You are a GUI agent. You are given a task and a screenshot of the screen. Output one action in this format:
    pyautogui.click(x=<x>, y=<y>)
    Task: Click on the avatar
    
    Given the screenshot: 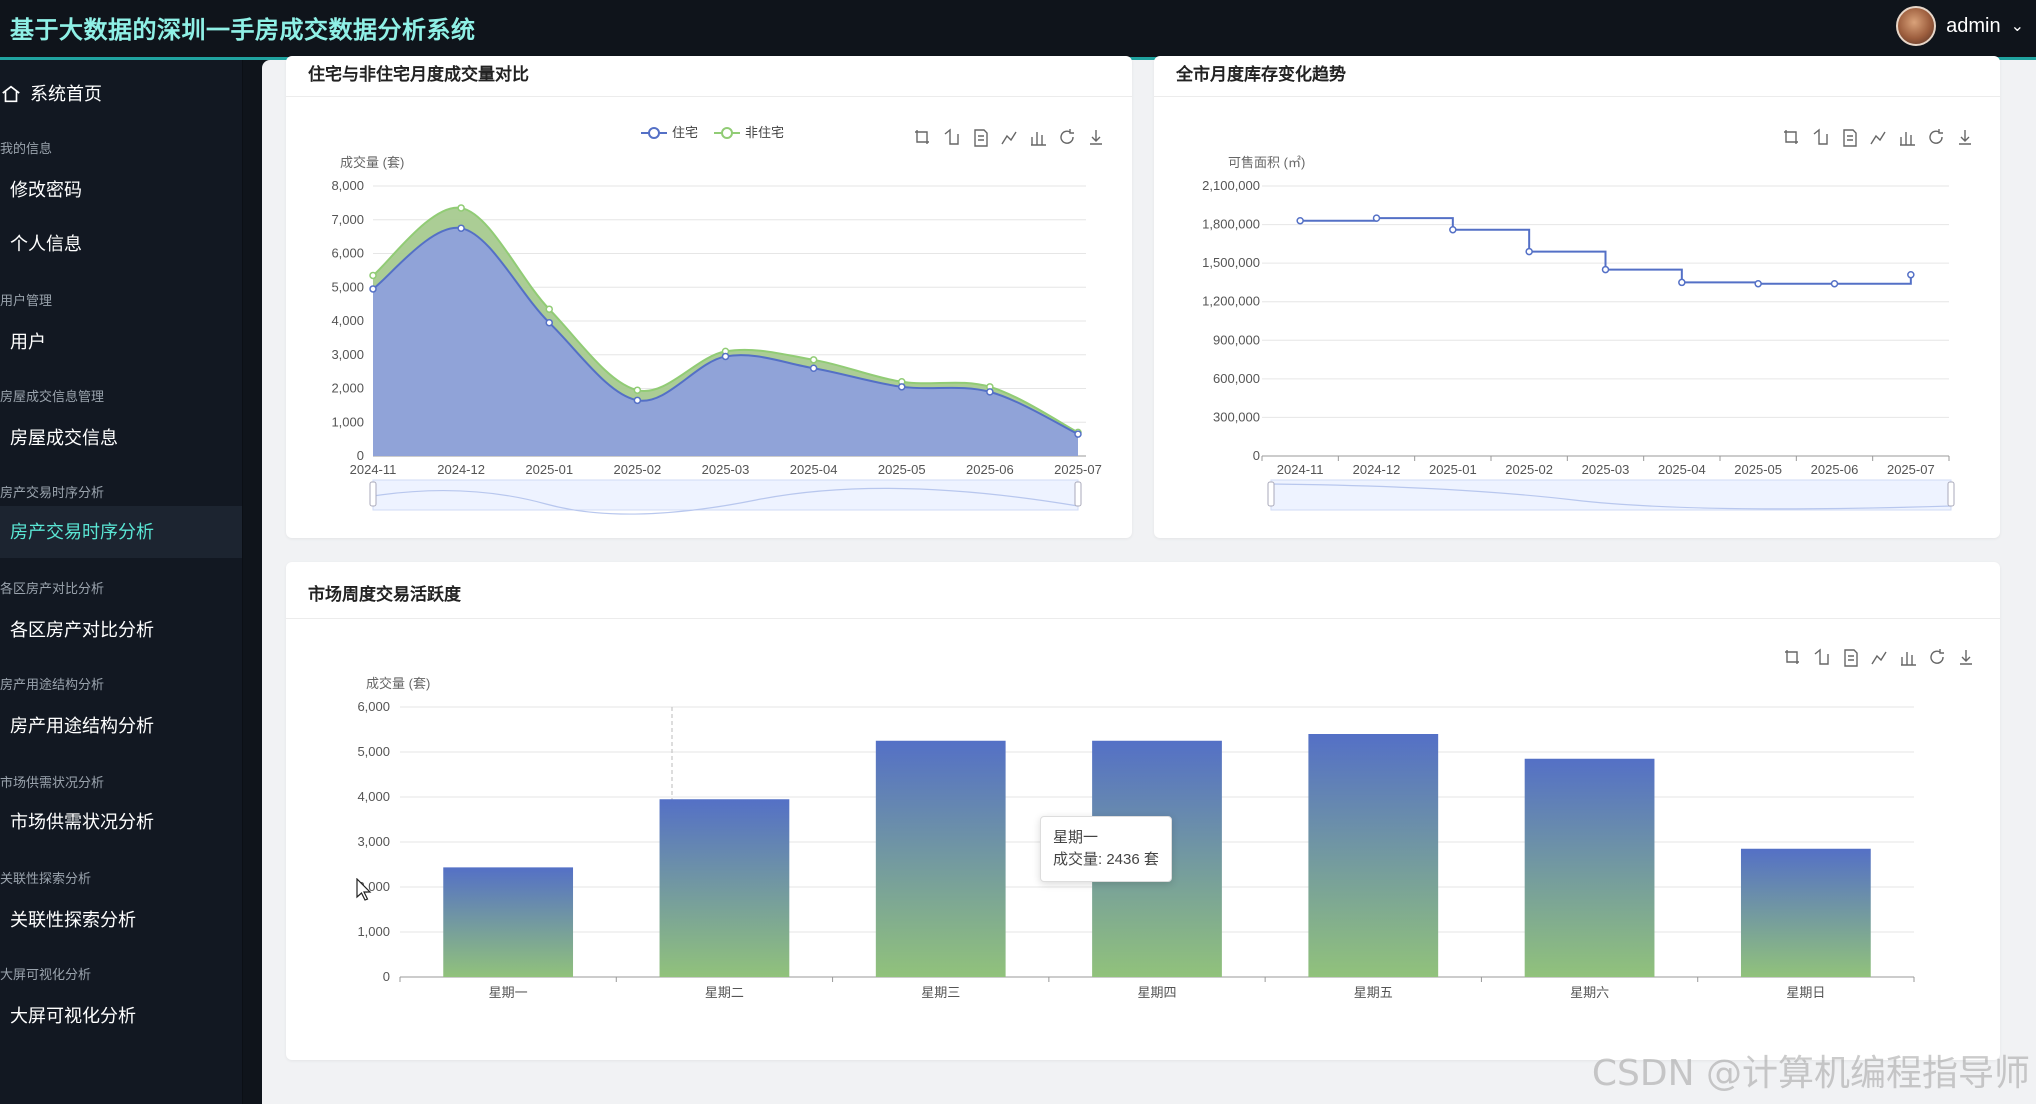 What is the action you would take?
    pyautogui.click(x=1916, y=26)
    